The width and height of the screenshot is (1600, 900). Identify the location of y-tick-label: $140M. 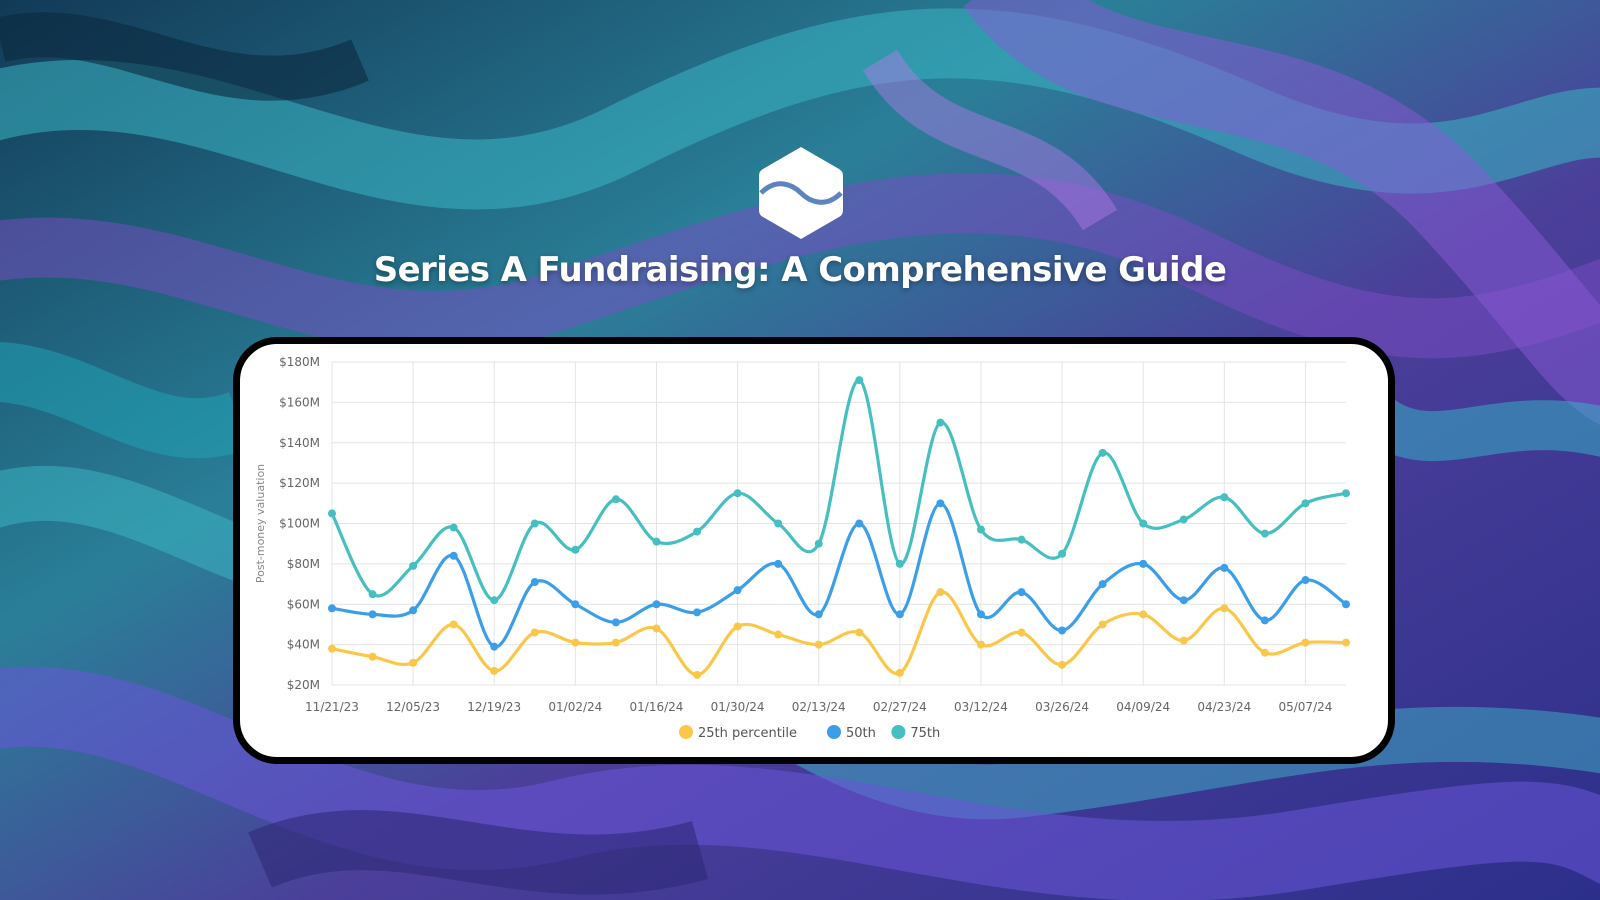
(299, 443).